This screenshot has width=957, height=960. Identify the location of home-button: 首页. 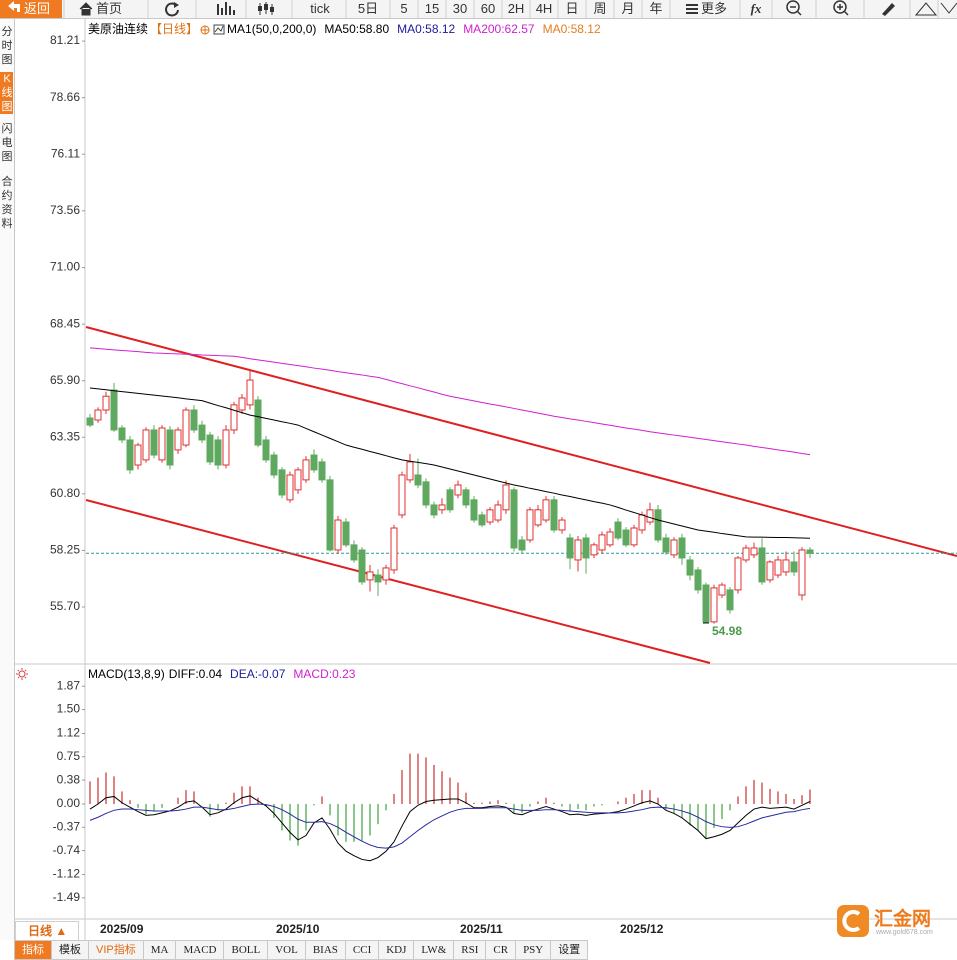
(109, 8).